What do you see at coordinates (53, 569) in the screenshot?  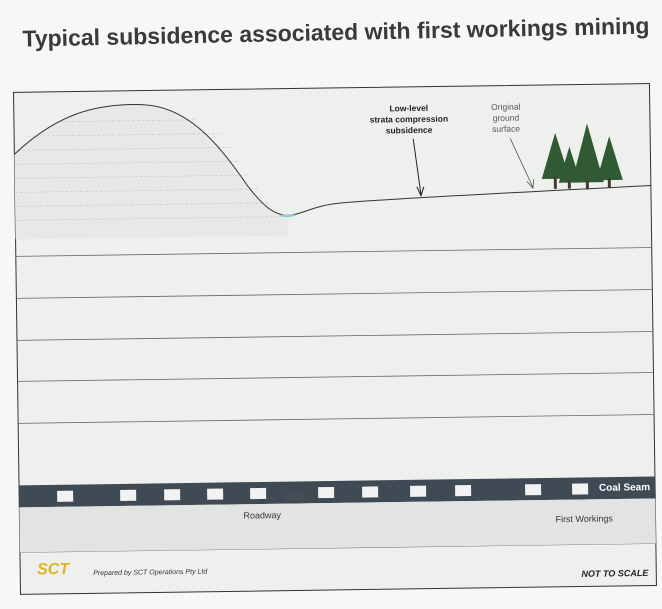 I see `logo: SCT` at bounding box center [53, 569].